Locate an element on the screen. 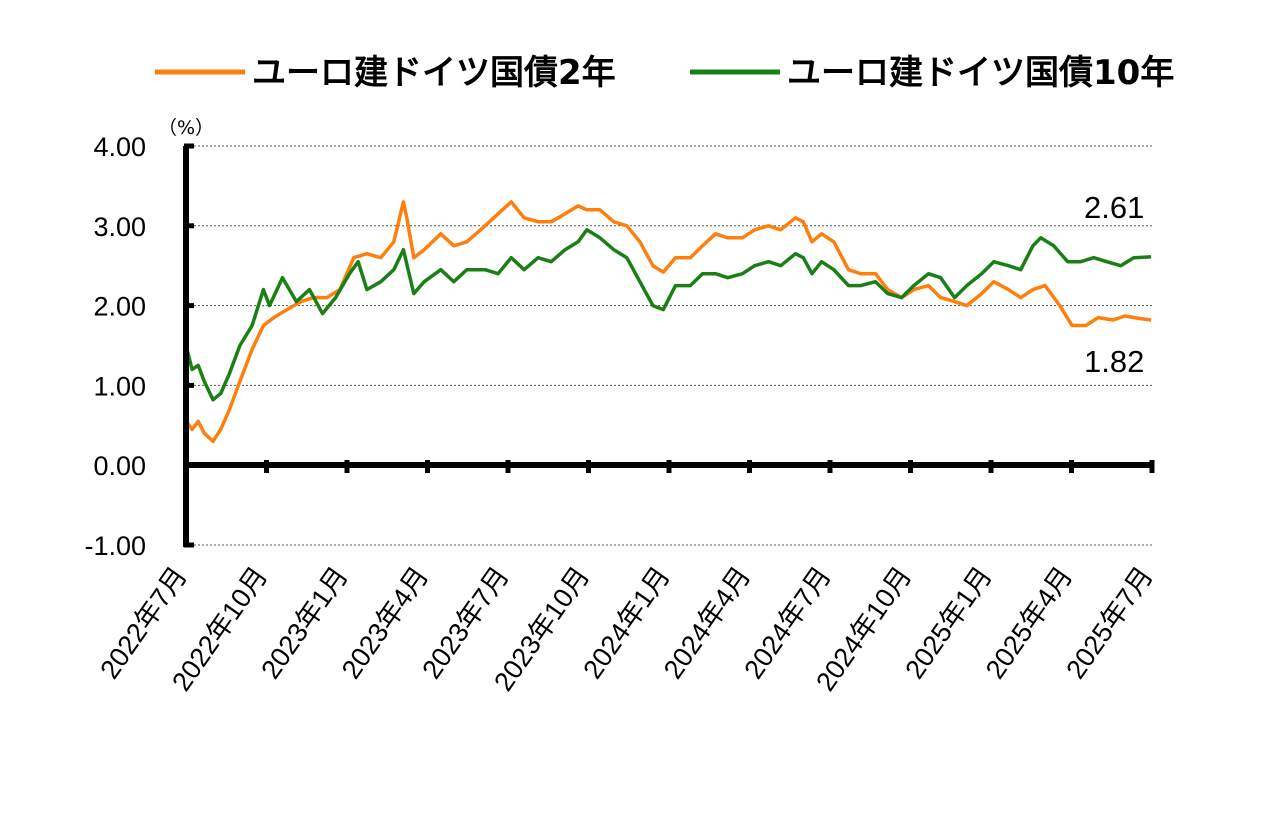 The image size is (1274, 815). y-tick-label: 0.00 is located at coordinates (119, 466).